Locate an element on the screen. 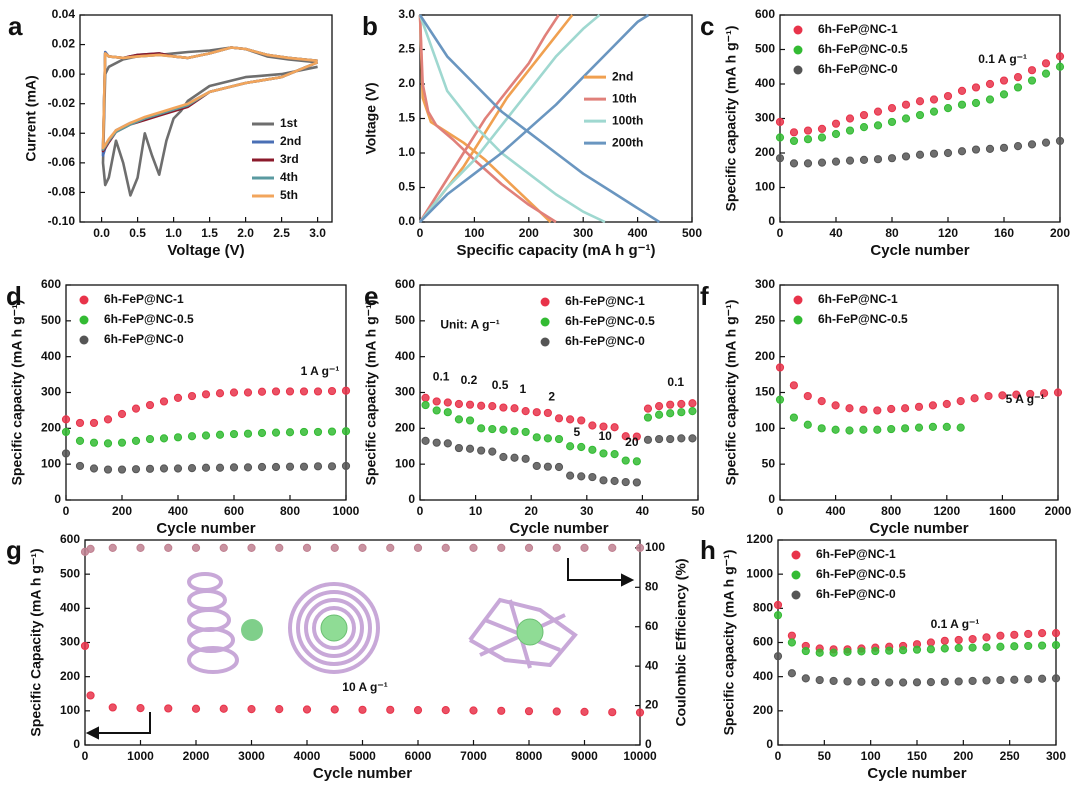  x-tick-label: 10000 is located at coordinates (640, 756).